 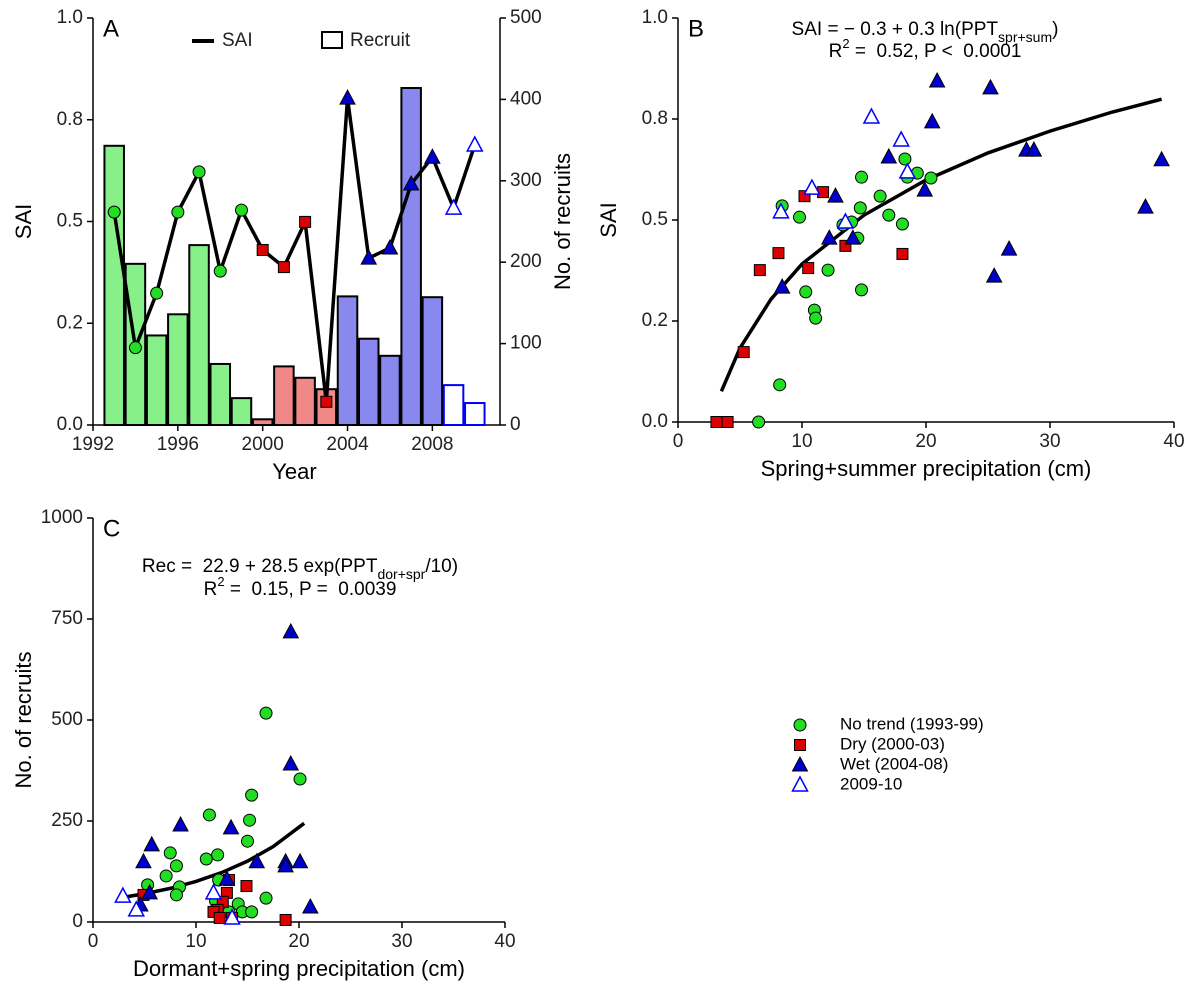 What do you see at coordinates (294, 250) in the screenshot?
I see `sai-line` at bounding box center [294, 250].